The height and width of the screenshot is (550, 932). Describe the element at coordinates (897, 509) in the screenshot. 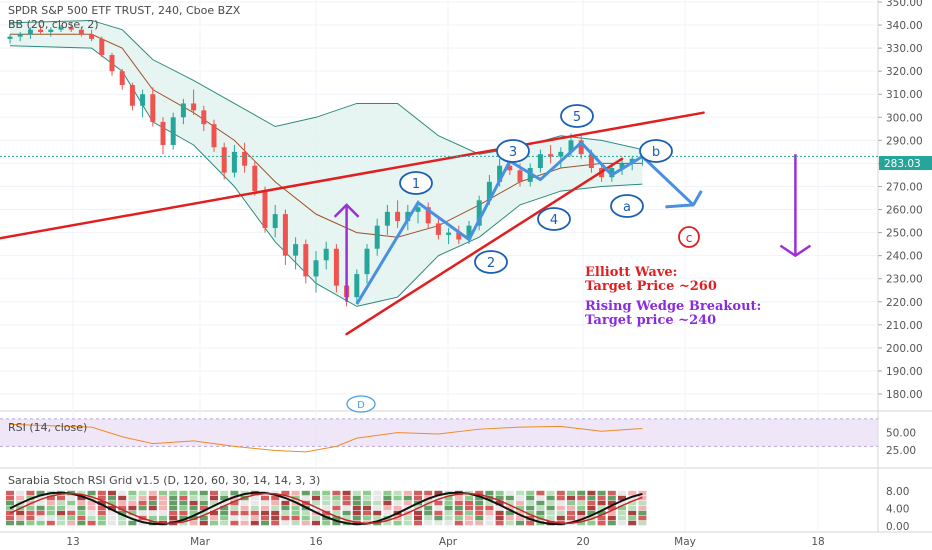

I see `stoch-tick-label: 4.00` at that location.